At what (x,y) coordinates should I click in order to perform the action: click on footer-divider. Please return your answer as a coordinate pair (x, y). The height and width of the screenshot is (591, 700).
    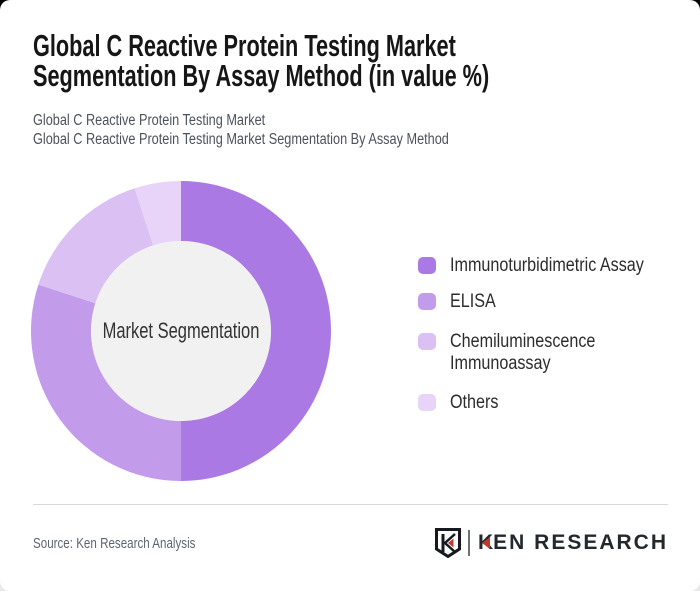
    Looking at the image, I should click on (350, 504).